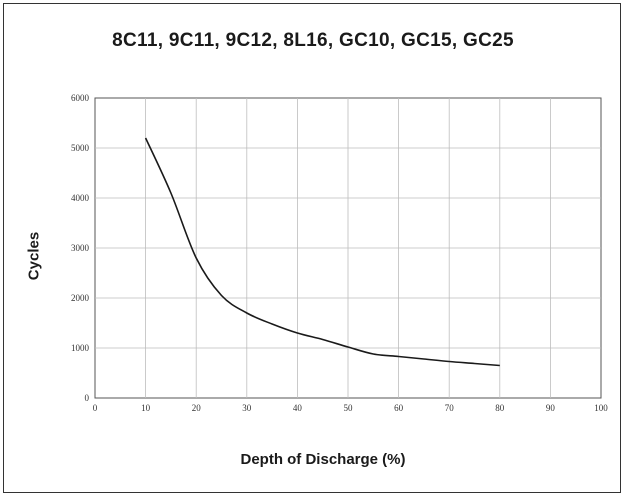  Describe the element at coordinates (551, 408) in the screenshot. I see `x-tick-label: 90` at that location.